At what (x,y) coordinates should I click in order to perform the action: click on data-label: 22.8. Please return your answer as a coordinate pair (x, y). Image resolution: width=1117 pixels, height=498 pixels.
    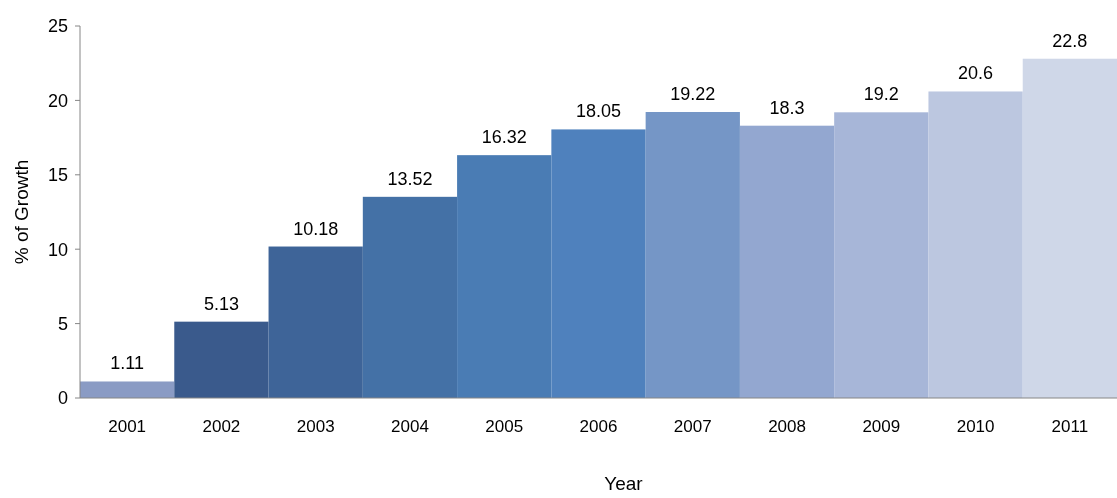
    Looking at the image, I should click on (1070, 40).